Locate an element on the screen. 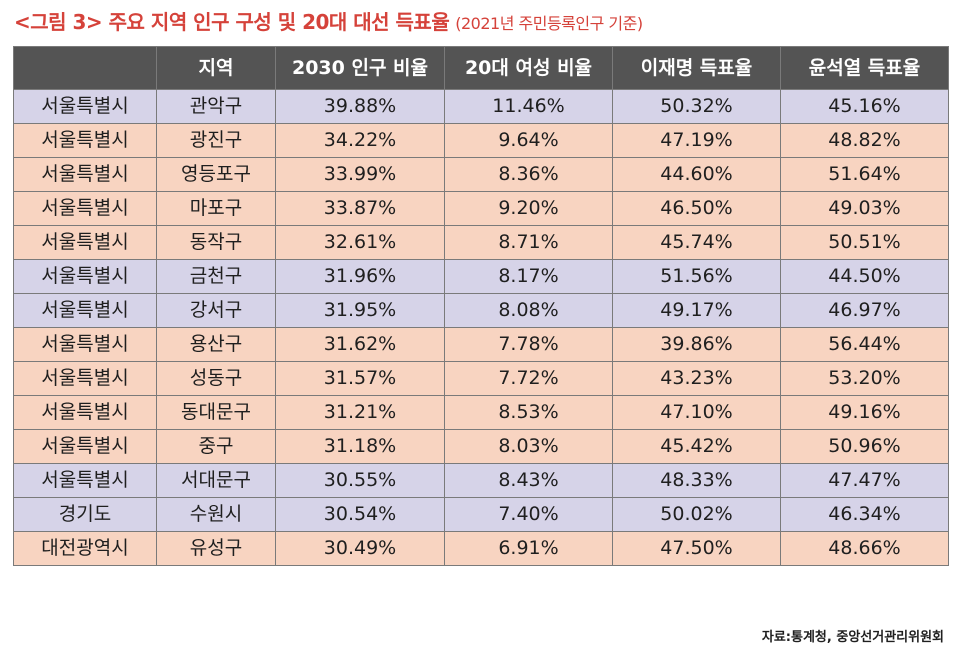  yoon-vote-cell: 46.97% is located at coordinates (864, 310).